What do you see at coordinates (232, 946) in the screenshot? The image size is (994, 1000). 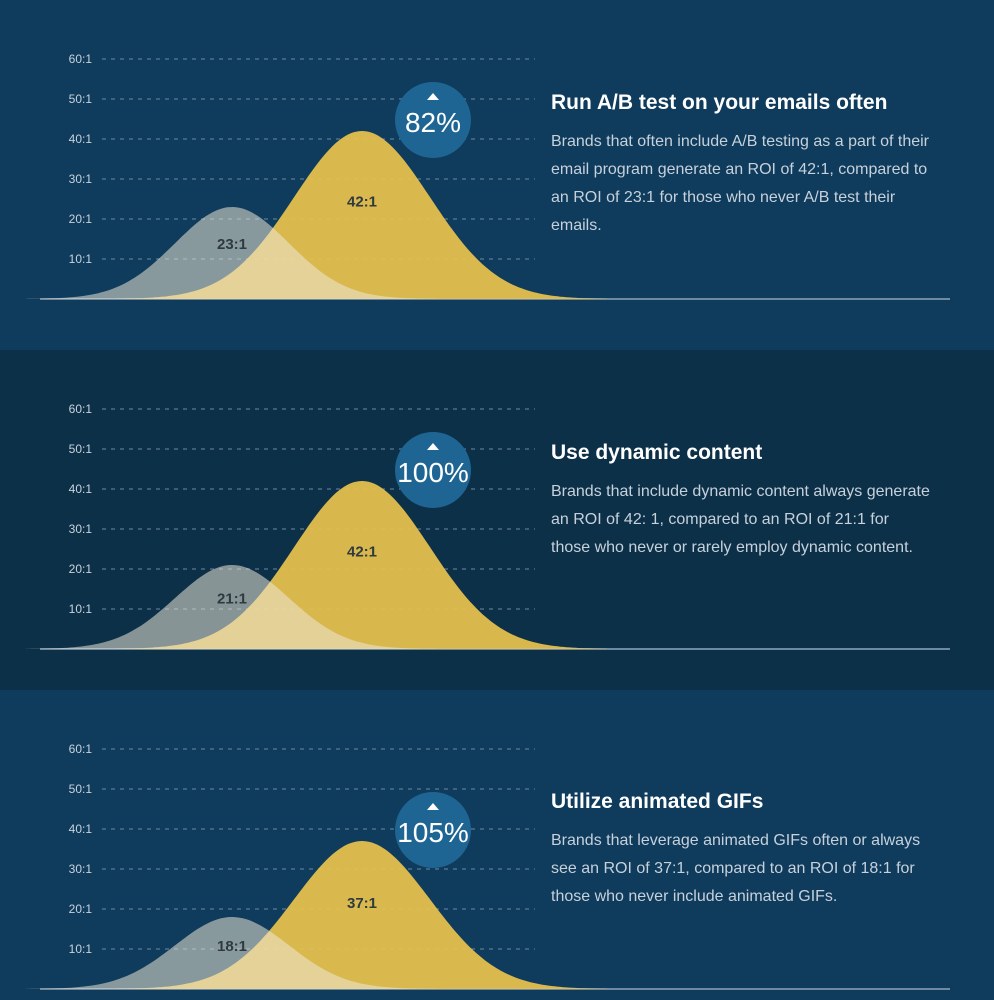 I see `data-label-low: 18:1` at bounding box center [232, 946].